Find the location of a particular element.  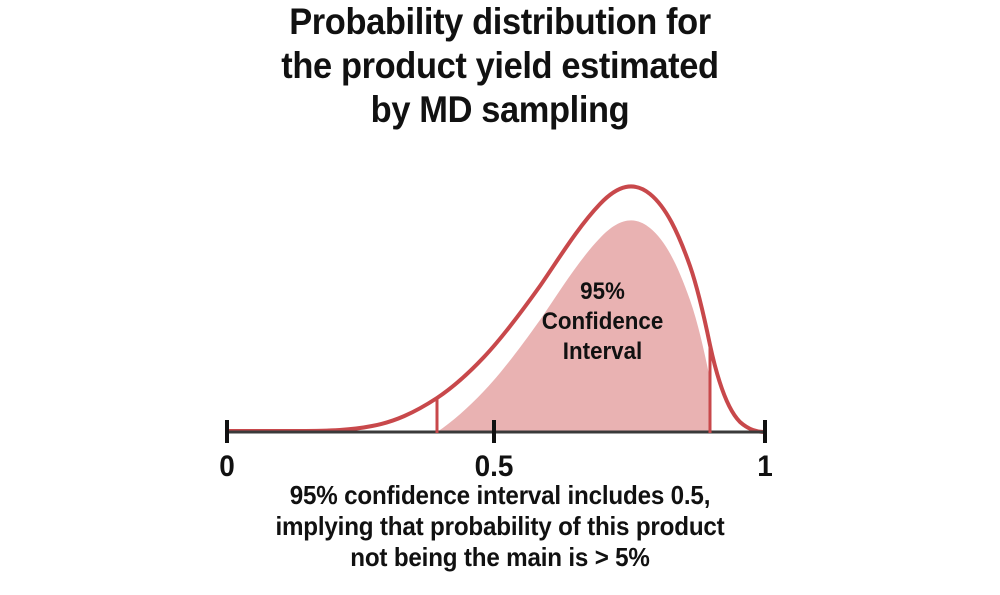

title-line-2: the product yield estimated is located at coordinates (500, 65).